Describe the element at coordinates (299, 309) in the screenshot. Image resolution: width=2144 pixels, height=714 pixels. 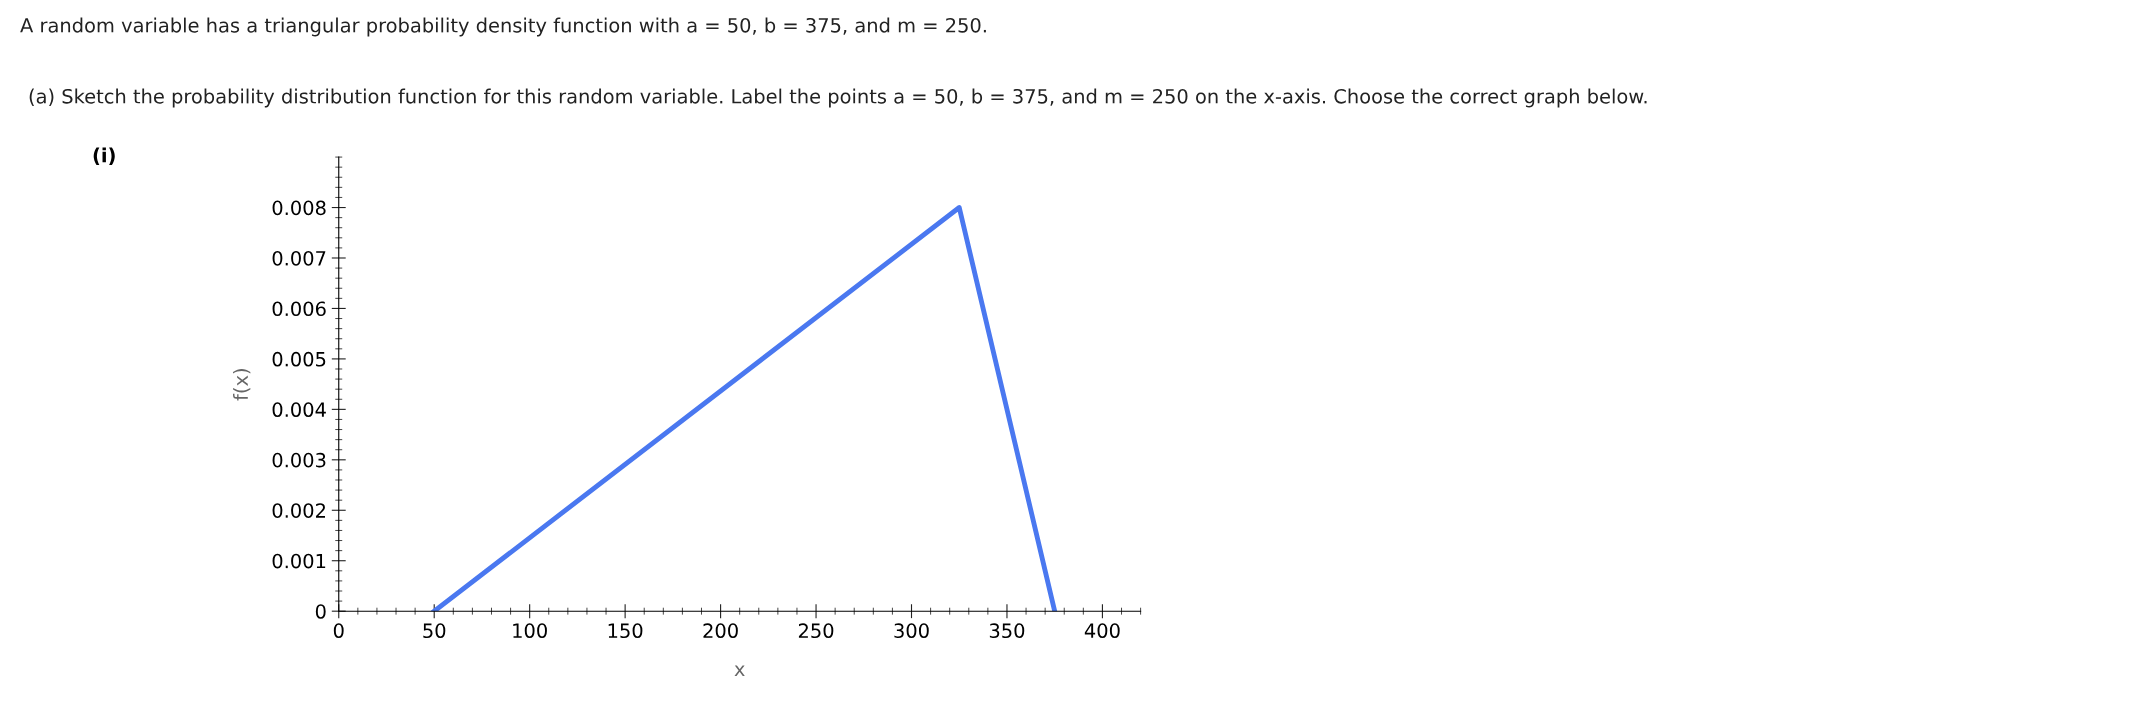
I see `y-tick-label: 0.006` at that location.